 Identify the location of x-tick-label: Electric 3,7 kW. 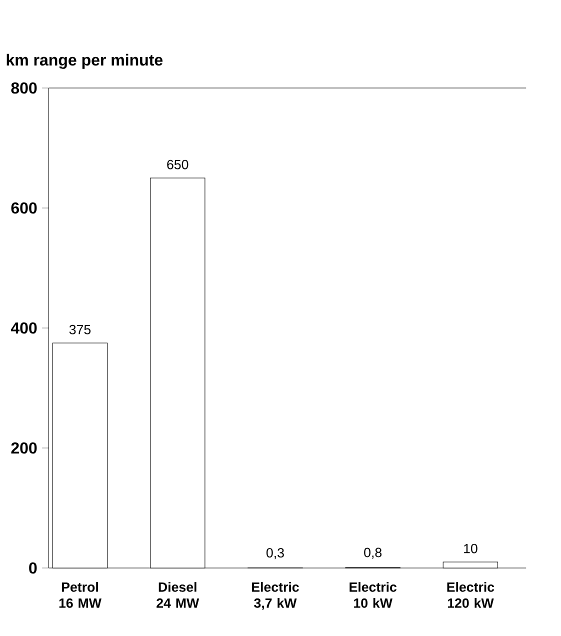
(275, 596).